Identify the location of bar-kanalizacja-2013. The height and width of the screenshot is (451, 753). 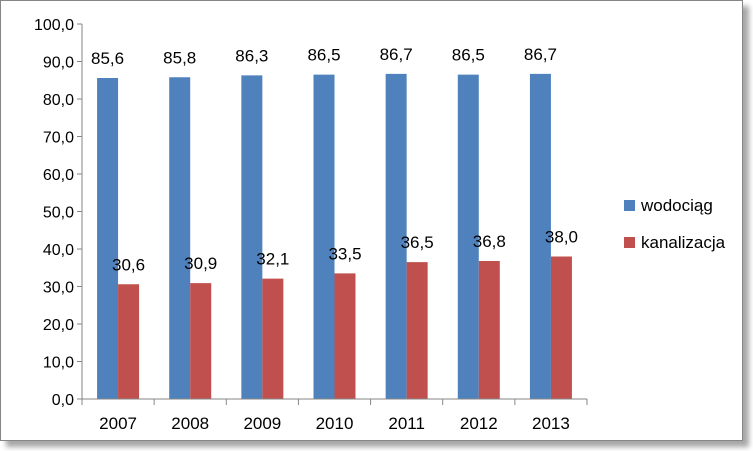
(561, 327).